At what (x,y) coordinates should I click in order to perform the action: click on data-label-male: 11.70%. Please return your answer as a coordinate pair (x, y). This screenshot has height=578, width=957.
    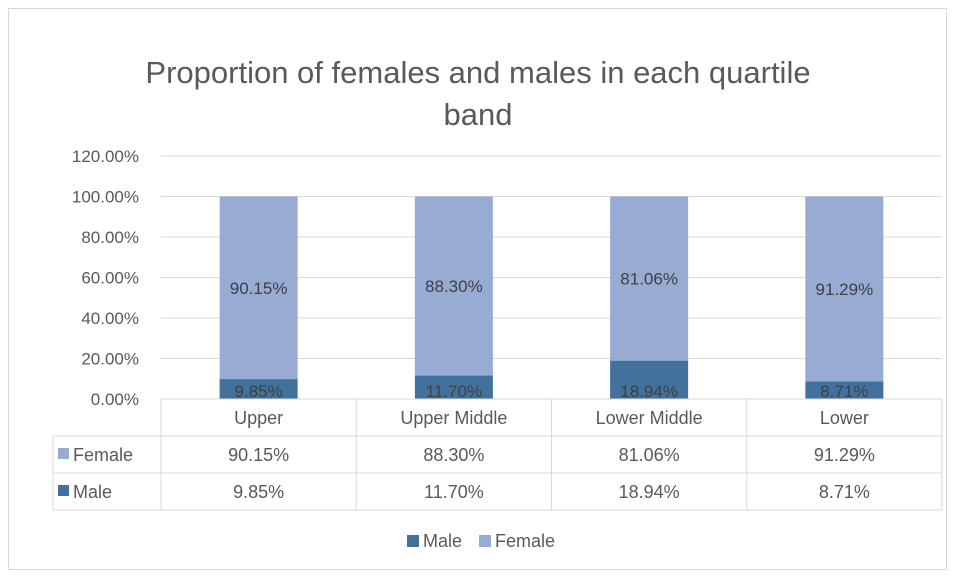
    Looking at the image, I should click on (454, 391).